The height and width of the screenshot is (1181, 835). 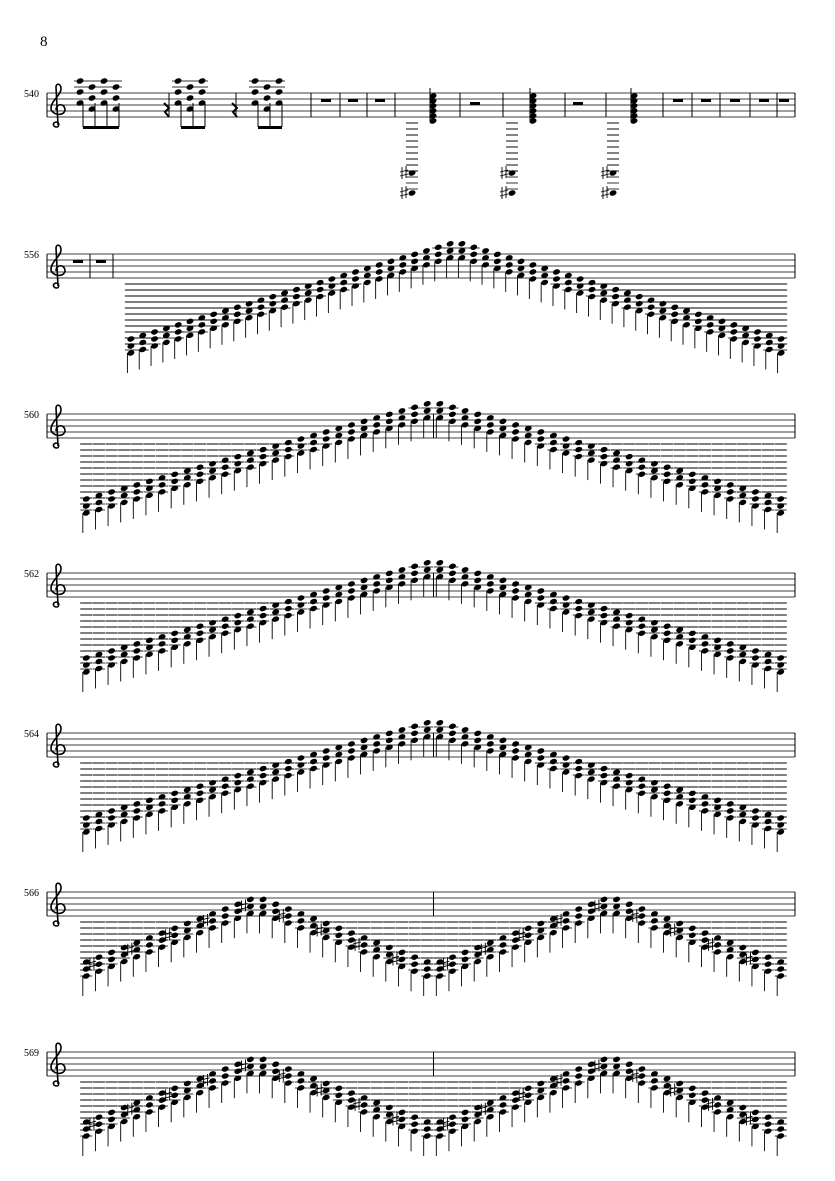 What do you see at coordinates (31, 415) in the screenshot?
I see `measure-number: 560` at bounding box center [31, 415].